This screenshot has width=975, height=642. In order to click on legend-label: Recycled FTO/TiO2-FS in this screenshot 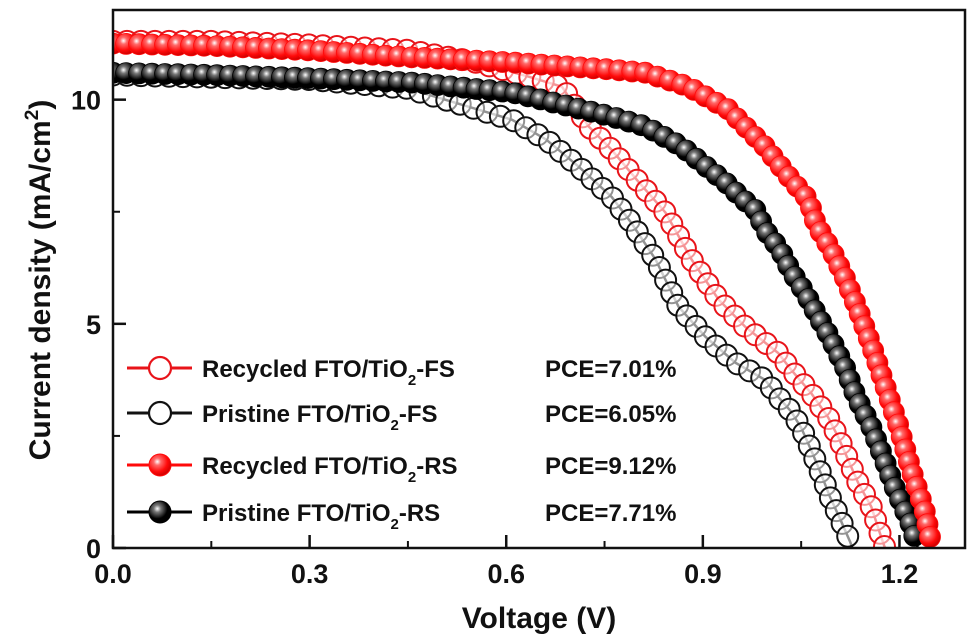, I will do `click(328, 372)`.